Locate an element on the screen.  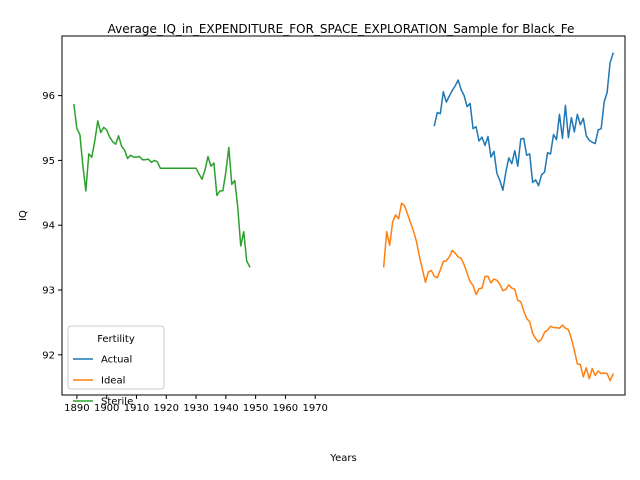
legend-label-actual: Actual is located at coordinates (116, 360).